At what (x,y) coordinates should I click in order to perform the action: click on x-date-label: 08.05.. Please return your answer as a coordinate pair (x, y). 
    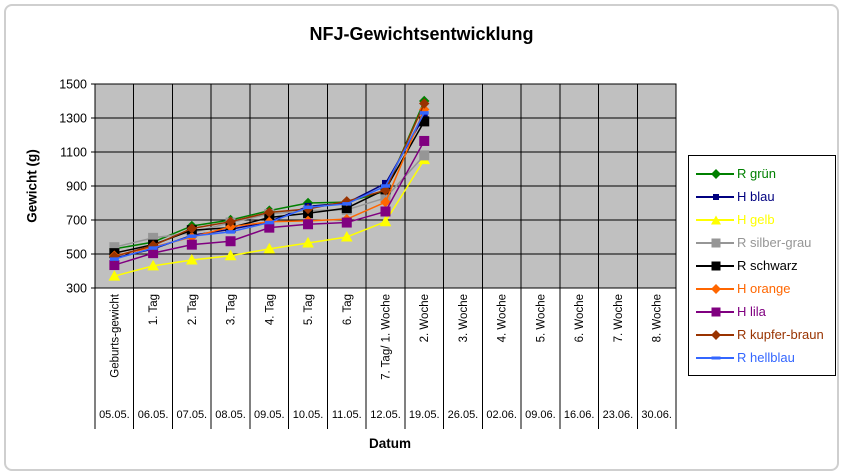
    Looking at the image, I should click on (230, 415).